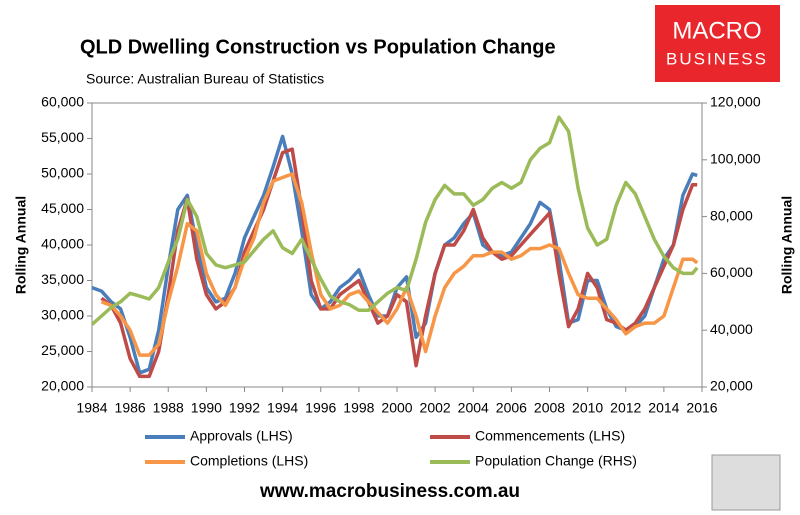 This screenshot has width=800, height=515. Describe the element at coordinates (550, 436) in the screenshot. I see `legend-label: Commencements (LHS)` at that location.